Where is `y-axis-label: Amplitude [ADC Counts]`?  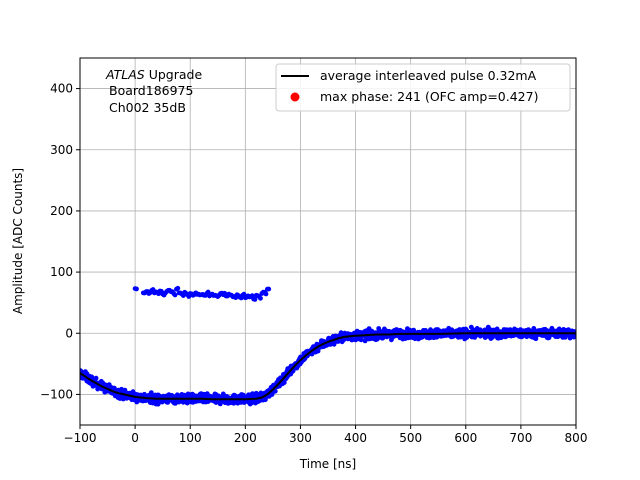
y-axis-label: Amplitude [ADC Counts] is located at coordinates (18, 241).